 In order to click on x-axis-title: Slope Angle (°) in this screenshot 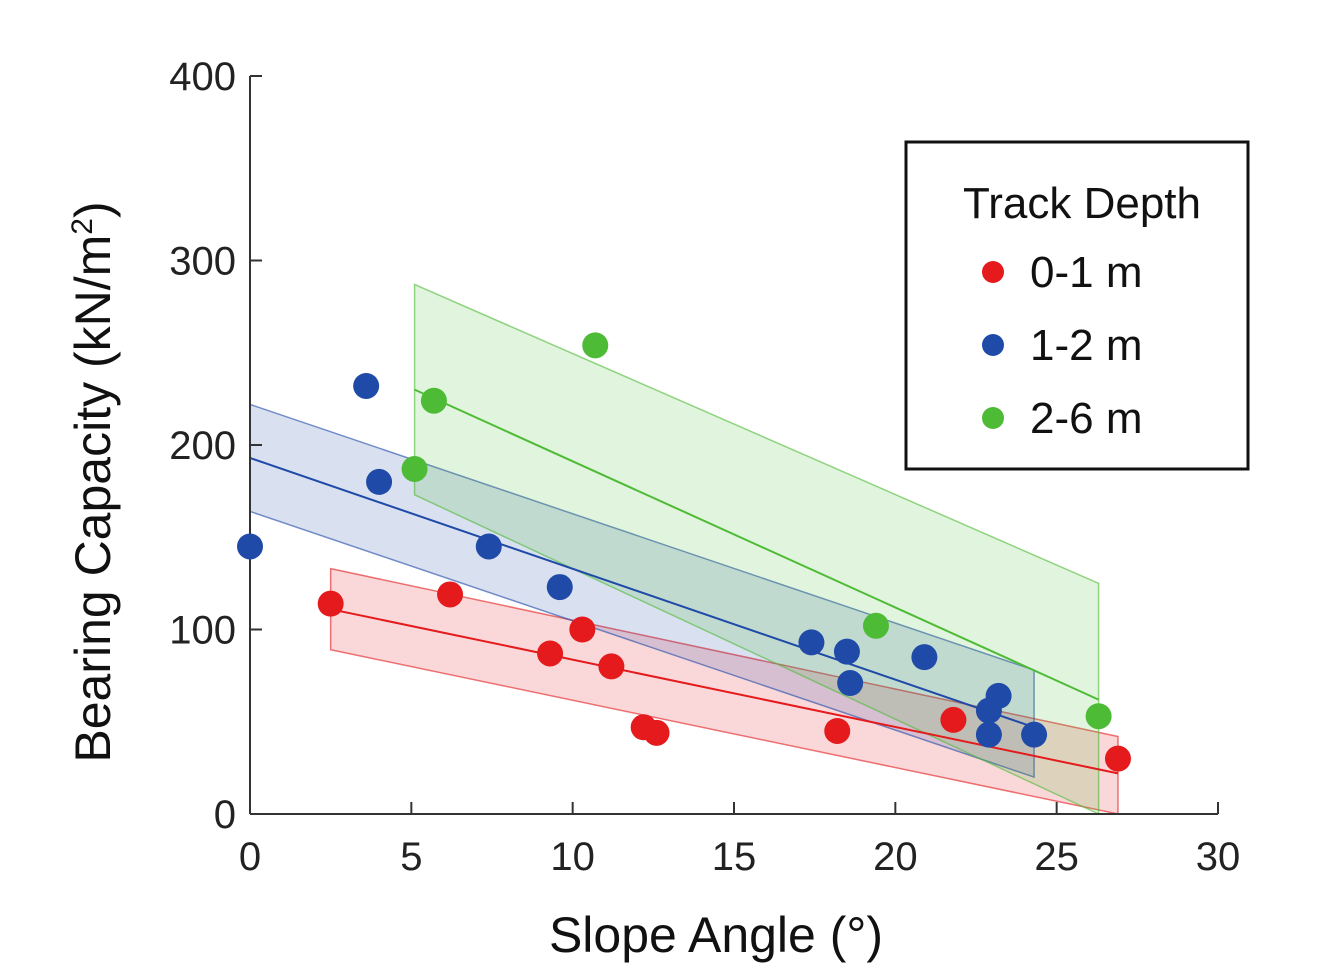, I will do `click(716, 935)`.